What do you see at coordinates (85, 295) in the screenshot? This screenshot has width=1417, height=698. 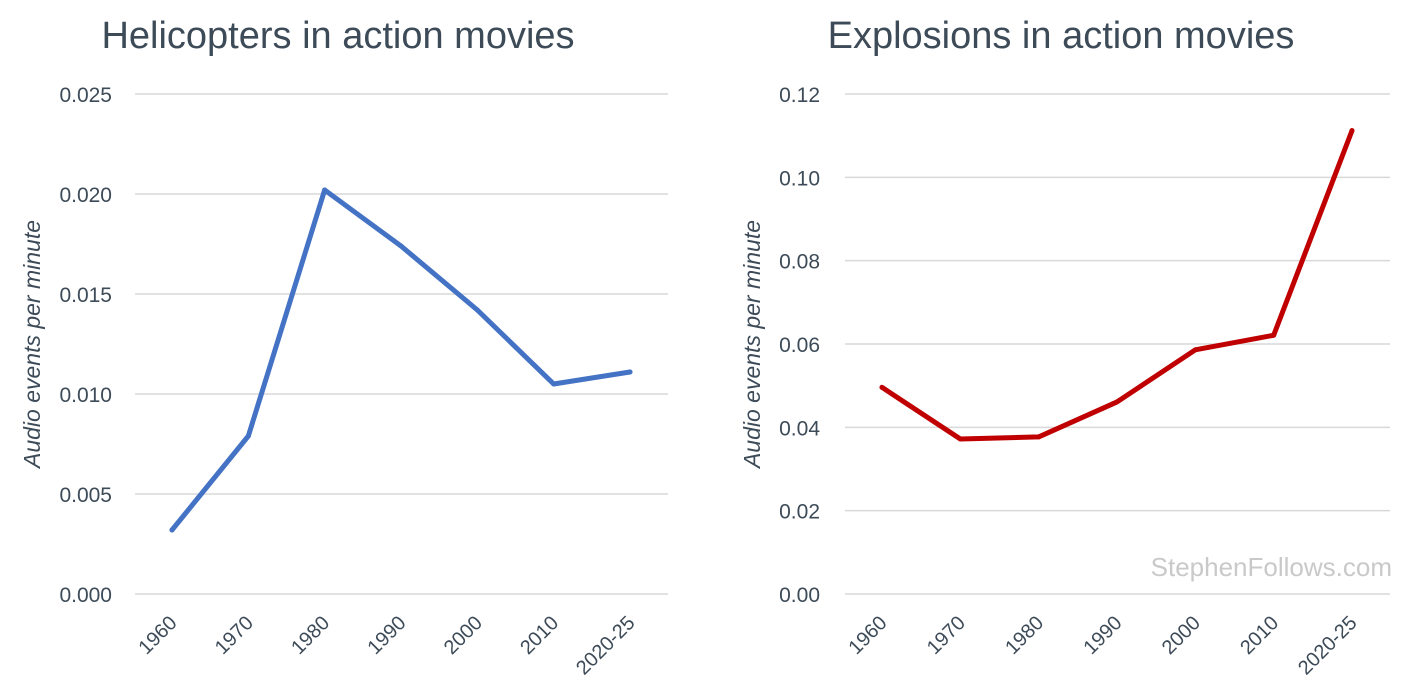 I see `y-tick-label: 0.015` at bounding box center [85, 295].